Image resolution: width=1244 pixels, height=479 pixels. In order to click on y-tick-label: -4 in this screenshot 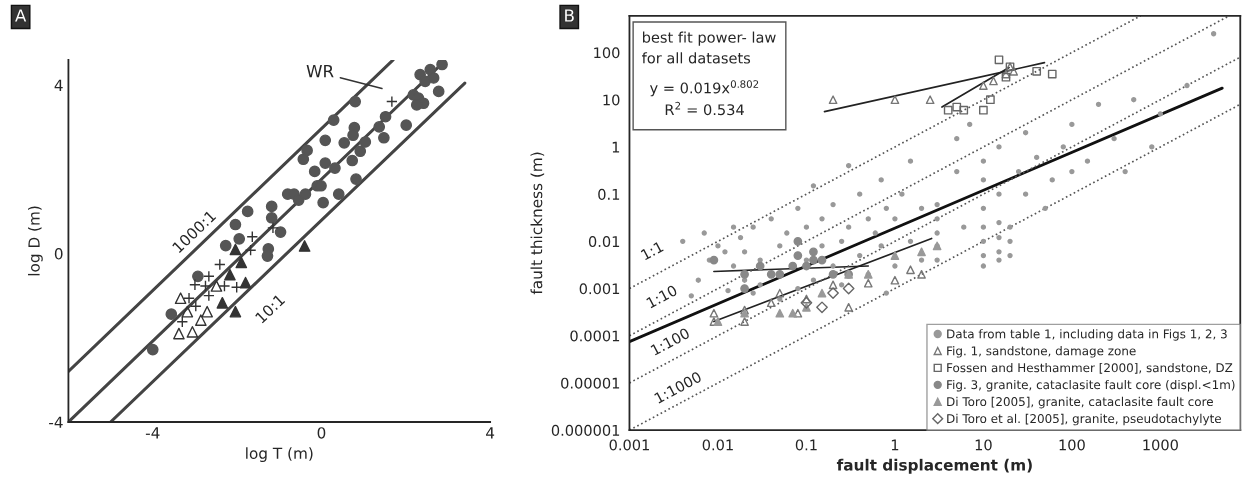, I will do `click(56, 422)`.